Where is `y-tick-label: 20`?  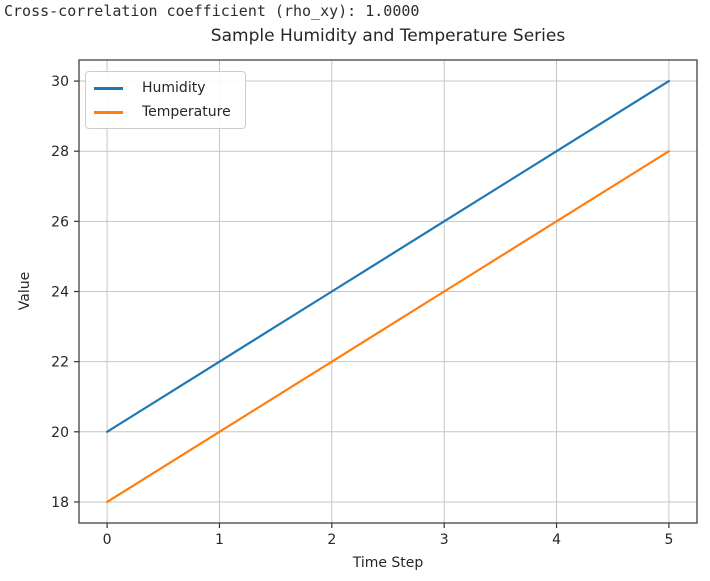 y-tick-label: 20 is located at coordinates (60, 433).